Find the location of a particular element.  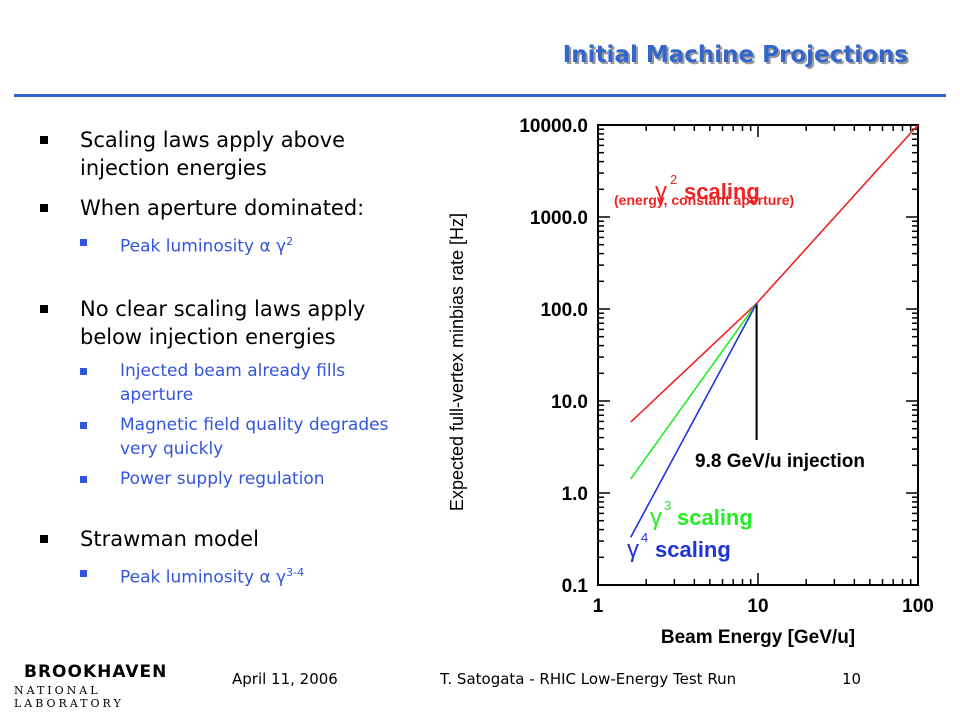

y-tick-label: 0.1 is located at coordinates (575, 586).